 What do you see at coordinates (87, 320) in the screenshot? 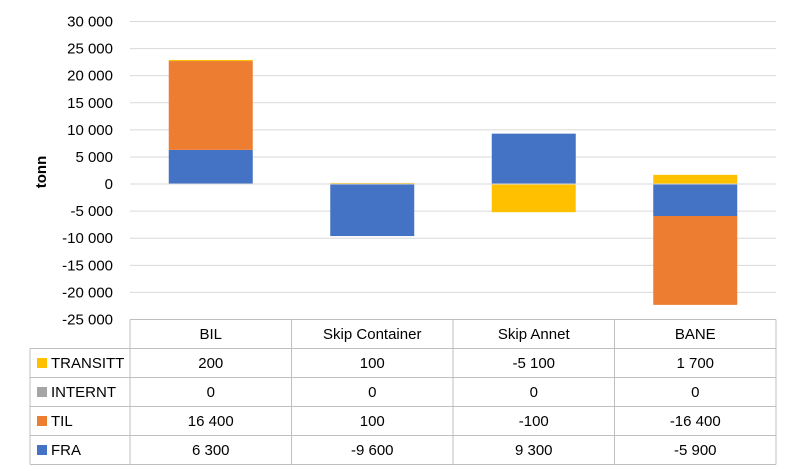
I see `y-tick-label: -25 000` at bounding box center [87, 320].